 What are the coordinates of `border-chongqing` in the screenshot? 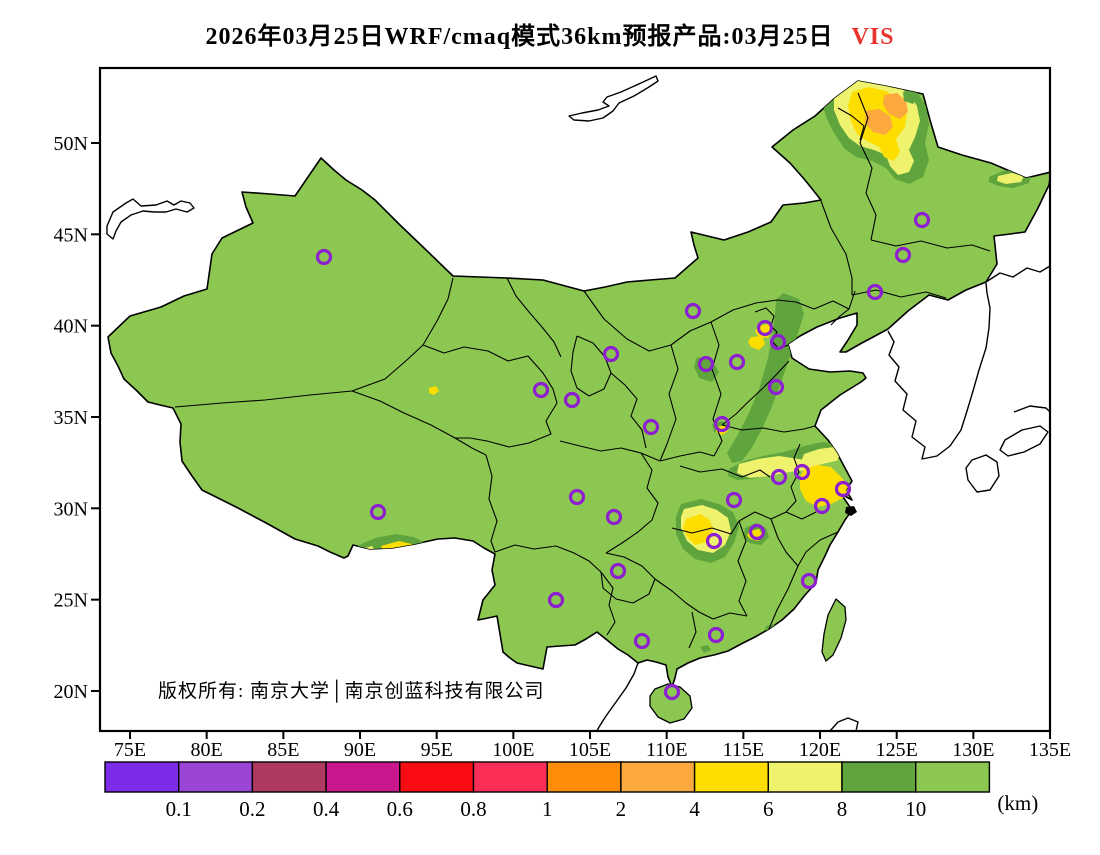 It's located at (632, 503).